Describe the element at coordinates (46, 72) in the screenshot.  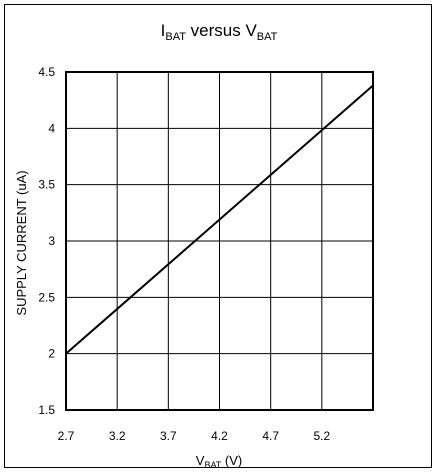
I see `y-tick-label: 4.5` at that location.